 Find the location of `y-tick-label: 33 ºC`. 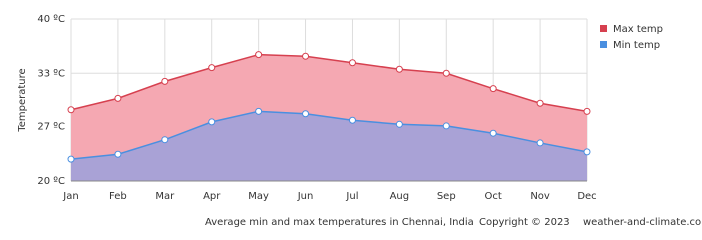

y-tick-label: 33 ºC is located at coordinates (51, 73).